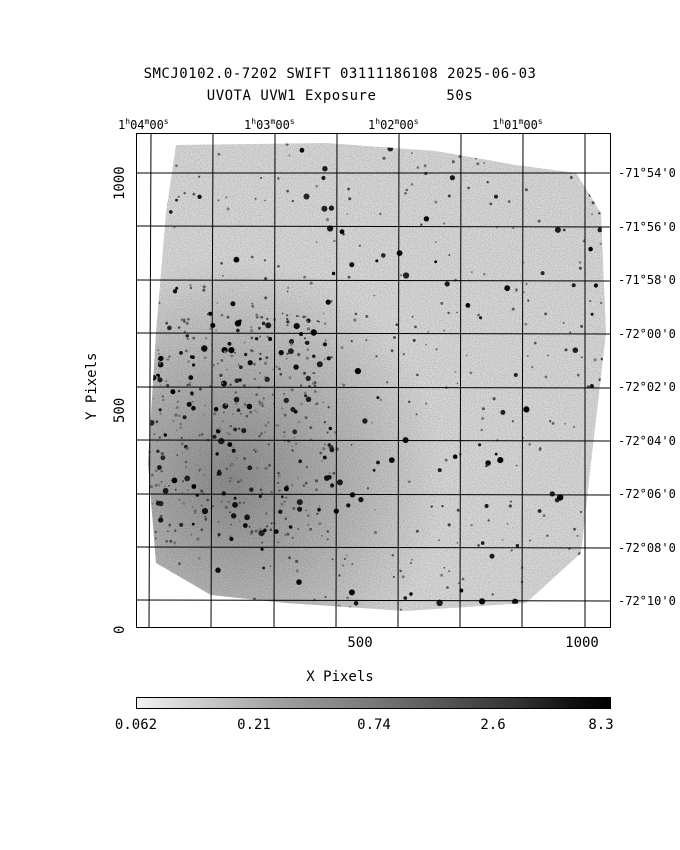 The height and width of the screenshot is (850, 680). Describe the element at coordinates (143, 124) in the screenshot. I see `ra-tick-label: 1h04m00s` at that location.